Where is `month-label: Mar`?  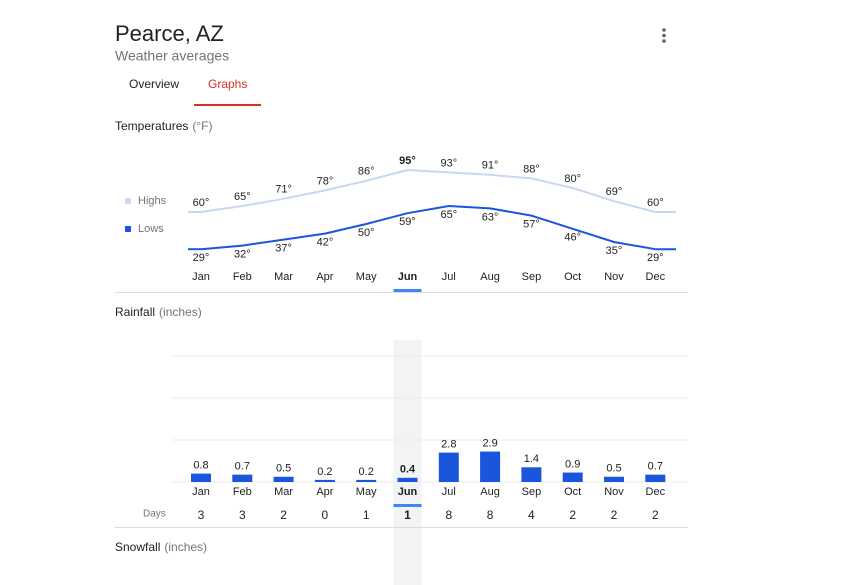
month-label: Mar is located at coordinates (283, 277).